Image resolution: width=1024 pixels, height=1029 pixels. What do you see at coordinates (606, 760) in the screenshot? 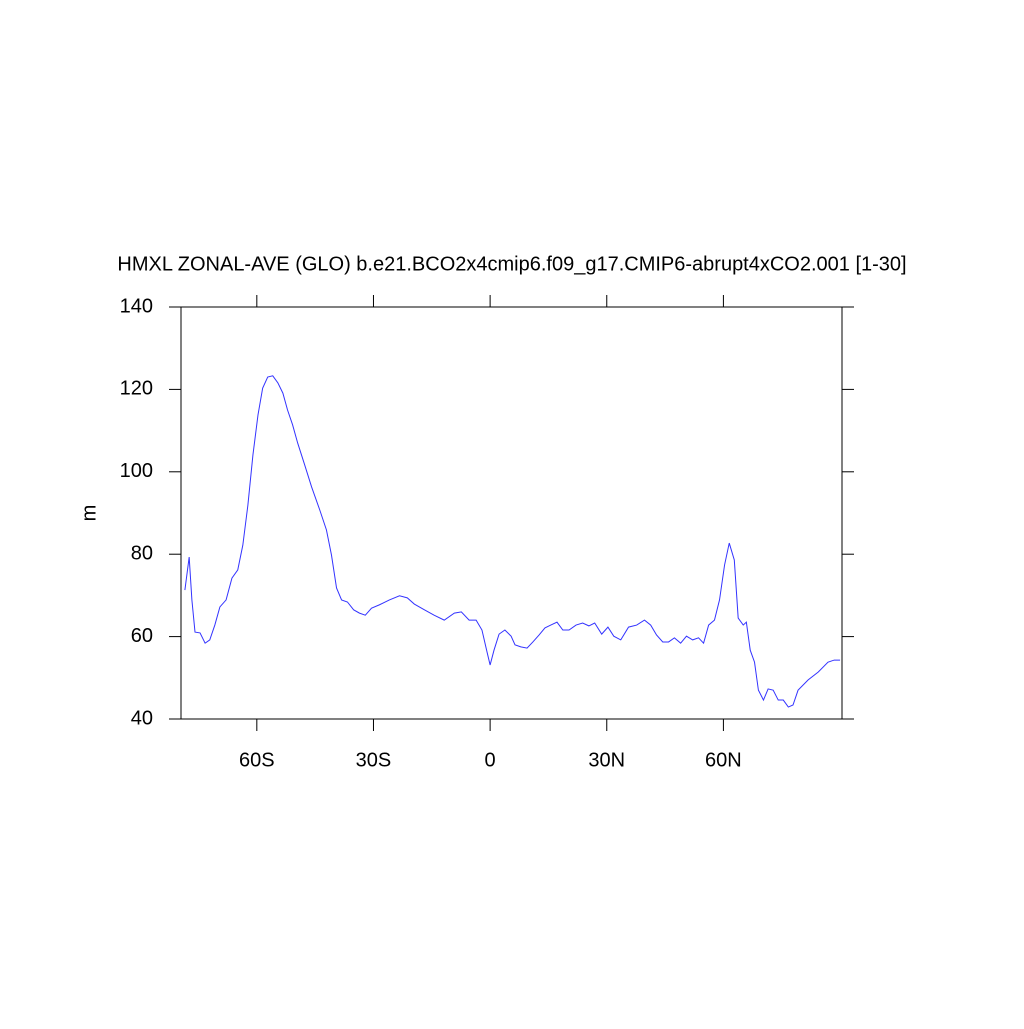
I see `x-tick-label: 30N` at bounding box center [606, 760].